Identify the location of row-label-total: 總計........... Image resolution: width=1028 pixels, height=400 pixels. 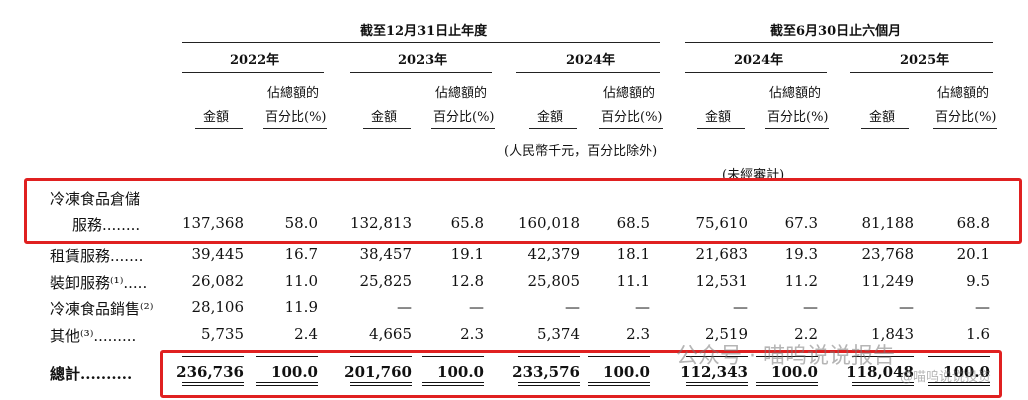
(91, 374).